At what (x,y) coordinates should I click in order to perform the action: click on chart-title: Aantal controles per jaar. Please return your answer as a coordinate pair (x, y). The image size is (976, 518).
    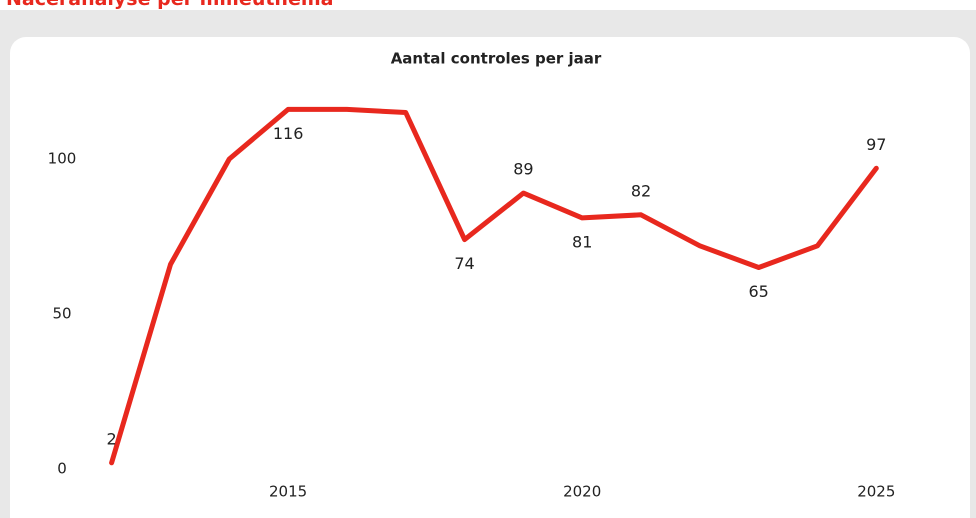
    Looking at the image, I should click on (496, 59).